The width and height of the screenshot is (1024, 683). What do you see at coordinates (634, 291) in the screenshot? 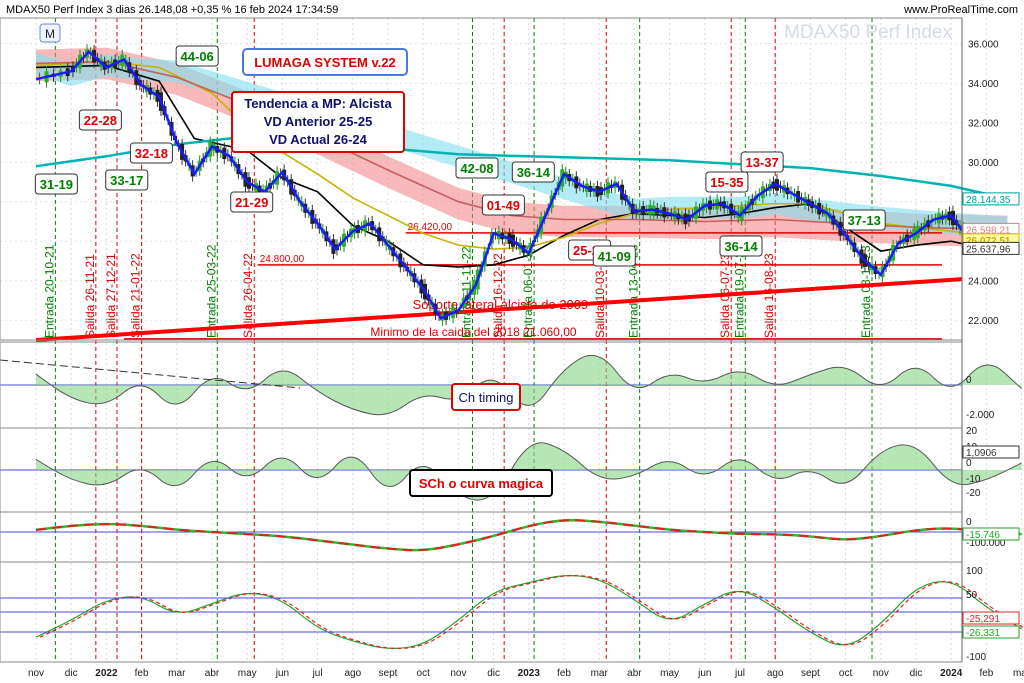
I see `signal-label: Entrada 13-04-23` at bounding box center [634, 291].